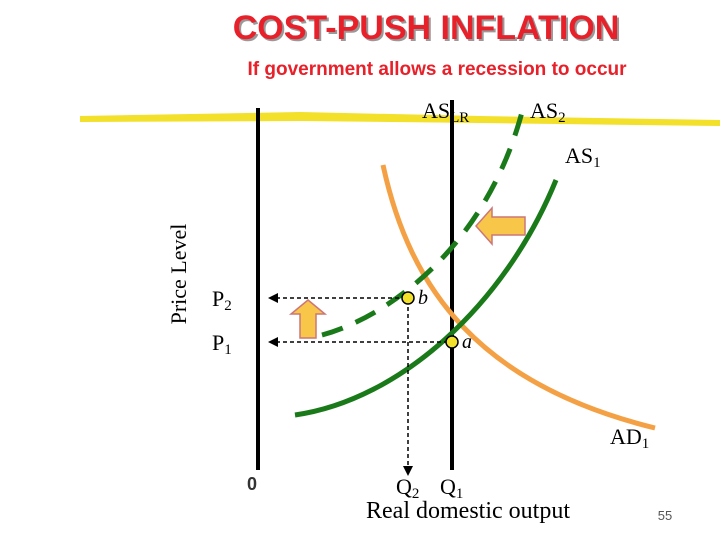 The image size is (720, 540). What do you see at coordinates (467, 342) in the screenshot?
I see `point-a-label: a` at bounding box center [467, 342].